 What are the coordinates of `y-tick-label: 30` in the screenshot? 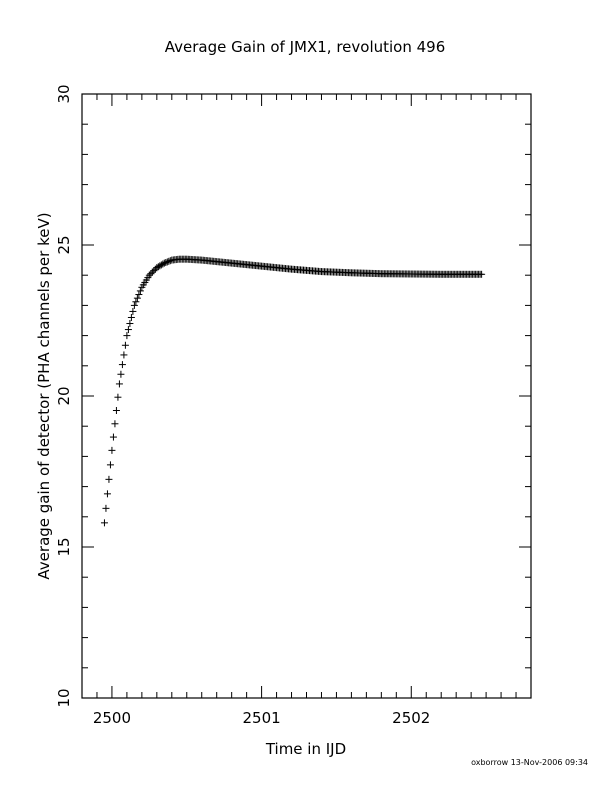 It's located at (64, 93).